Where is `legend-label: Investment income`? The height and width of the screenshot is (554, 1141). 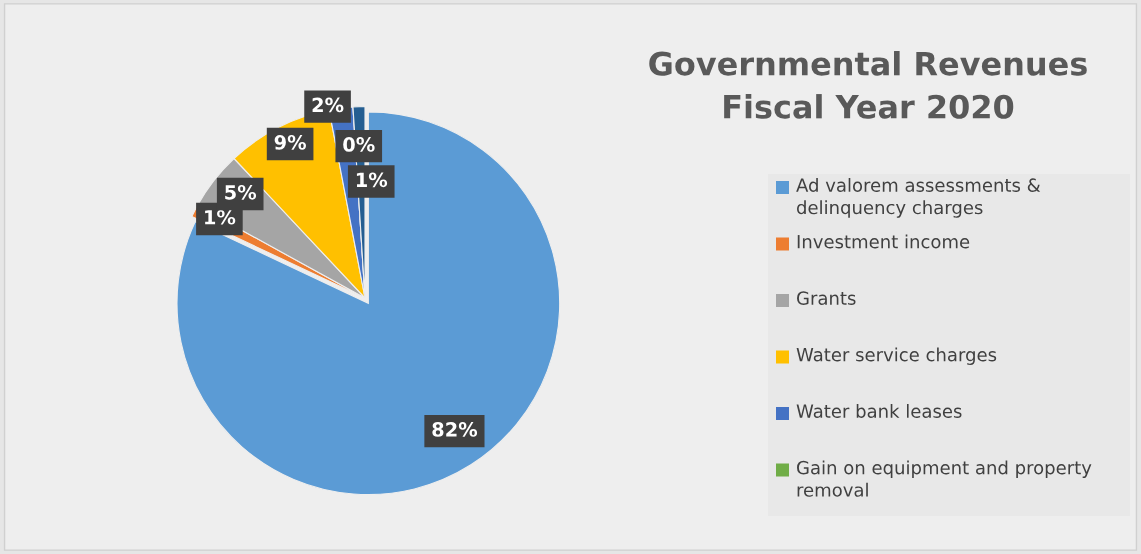
legend-label: Investment income is located at coordinates (883, 241).